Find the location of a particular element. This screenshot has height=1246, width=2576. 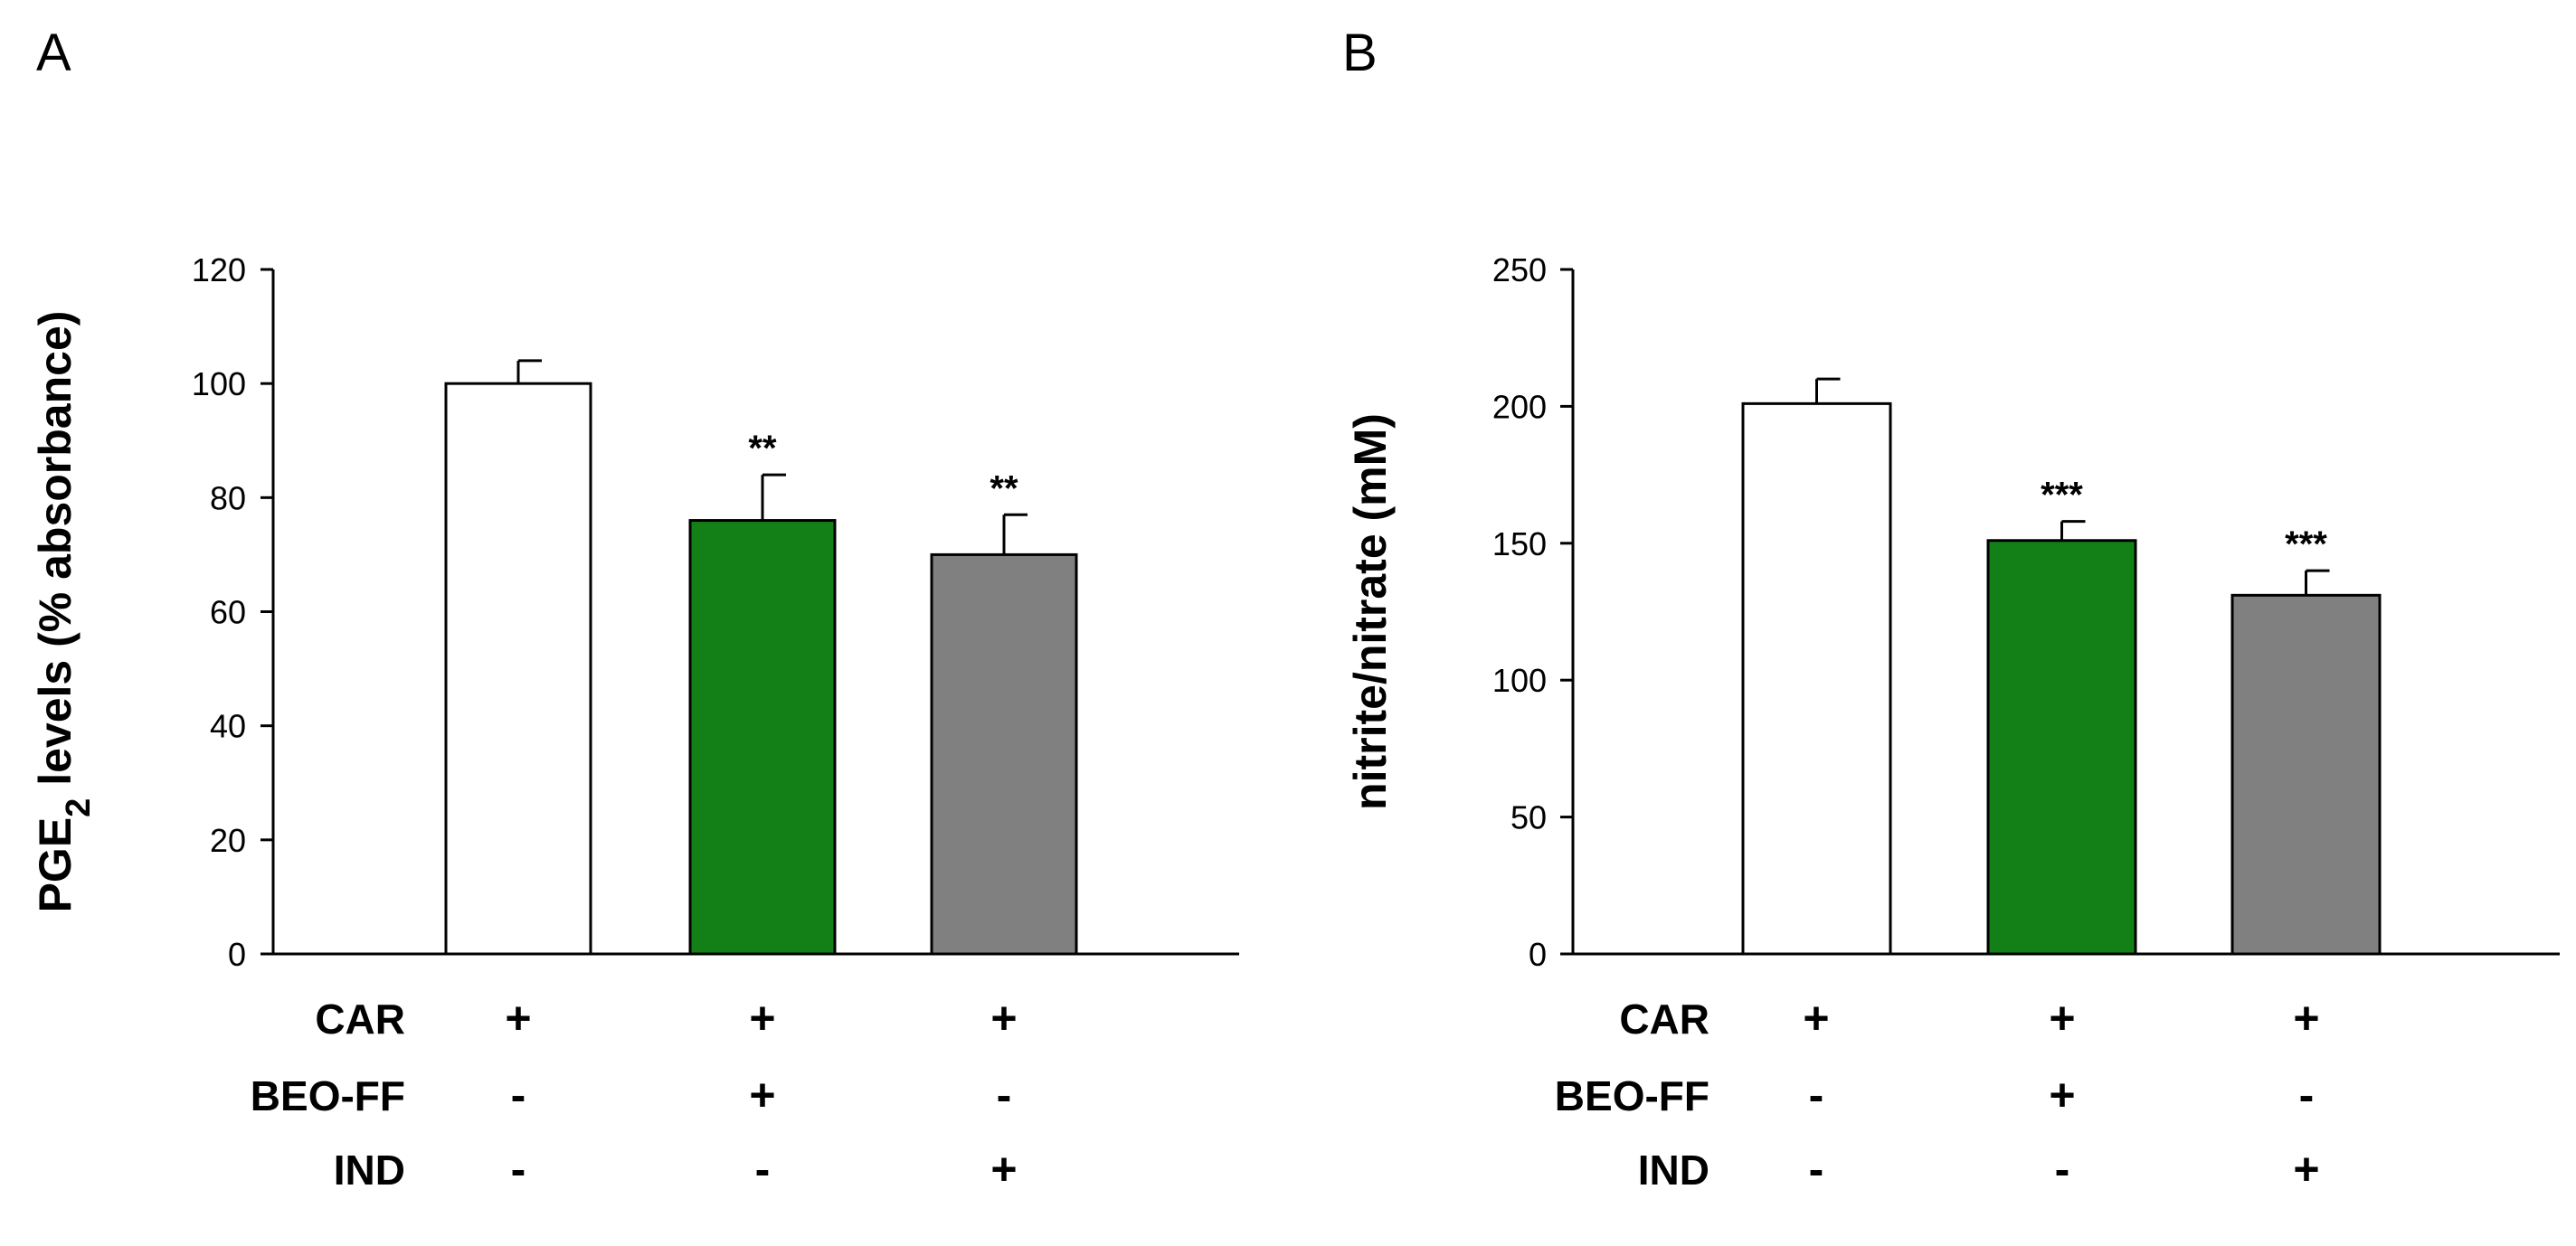

panel-letter: B is located at coordinates (1360, 53).